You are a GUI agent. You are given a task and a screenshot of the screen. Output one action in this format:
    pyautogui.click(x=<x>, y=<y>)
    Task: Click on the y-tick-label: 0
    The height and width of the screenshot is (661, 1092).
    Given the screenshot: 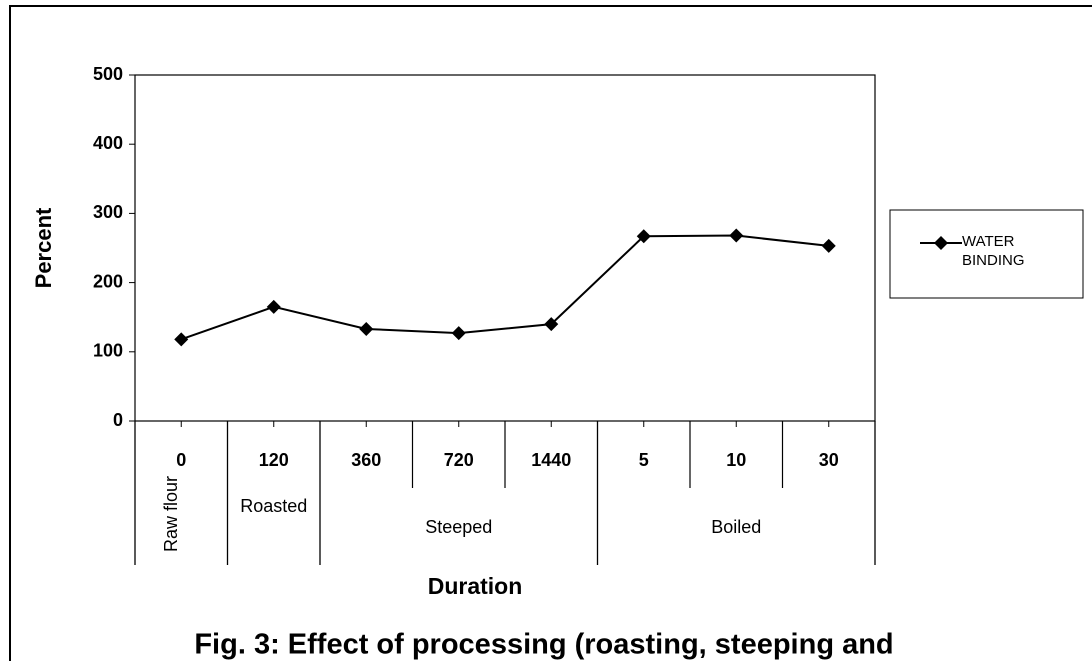 What is the action you would take?
    pyautogui.click(x=118, y=420)
    